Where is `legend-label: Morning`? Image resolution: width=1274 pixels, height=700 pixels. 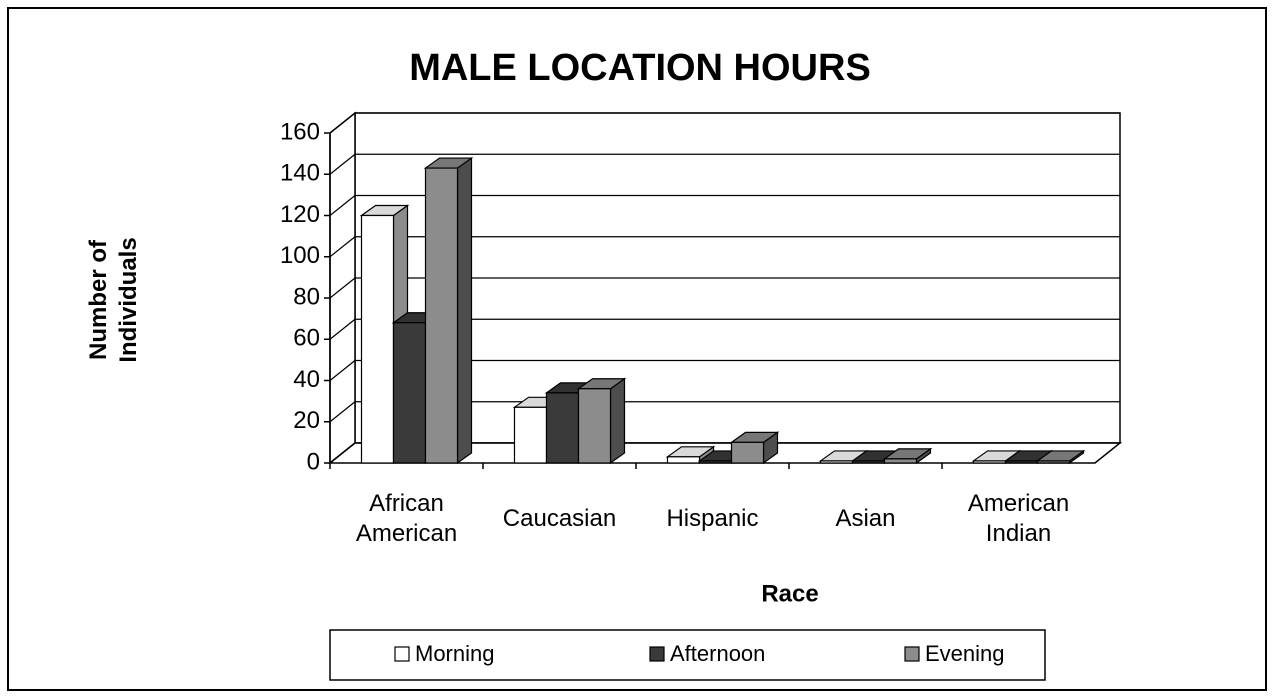 legend-label: Morning is located at coordinates (454, 653).